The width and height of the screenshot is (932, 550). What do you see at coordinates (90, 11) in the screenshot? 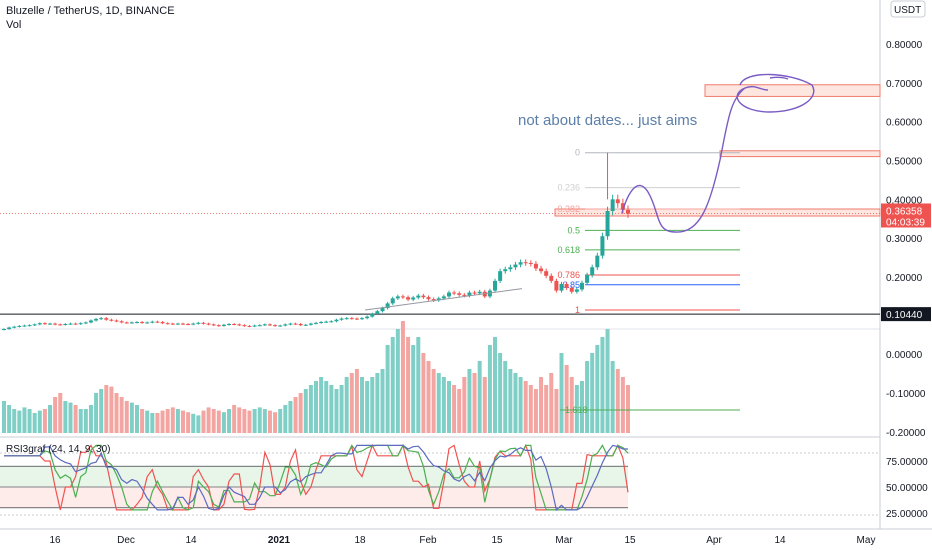
I see `symbol-title: Bluzelle / TetherUS, 1D, BINANCE` at bounding box center [90, 11].